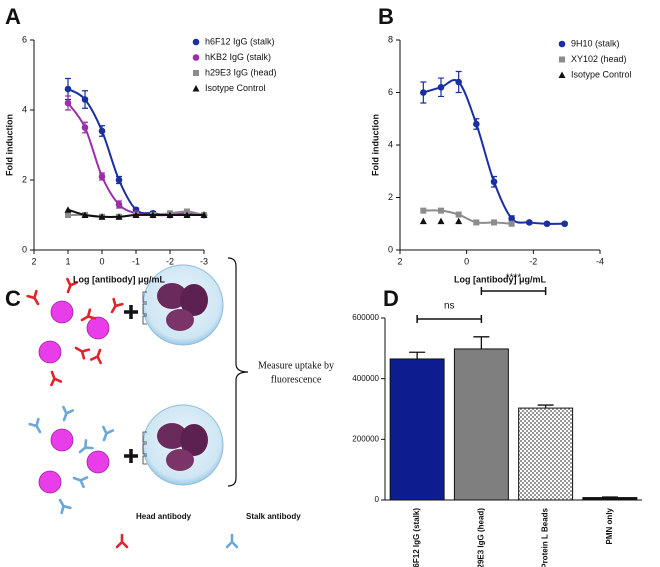 Image resolution: width=660 pixels, height=567 pixels. I want to click on legend-label: hKB2 IgG (stalk), so click(238, 57).